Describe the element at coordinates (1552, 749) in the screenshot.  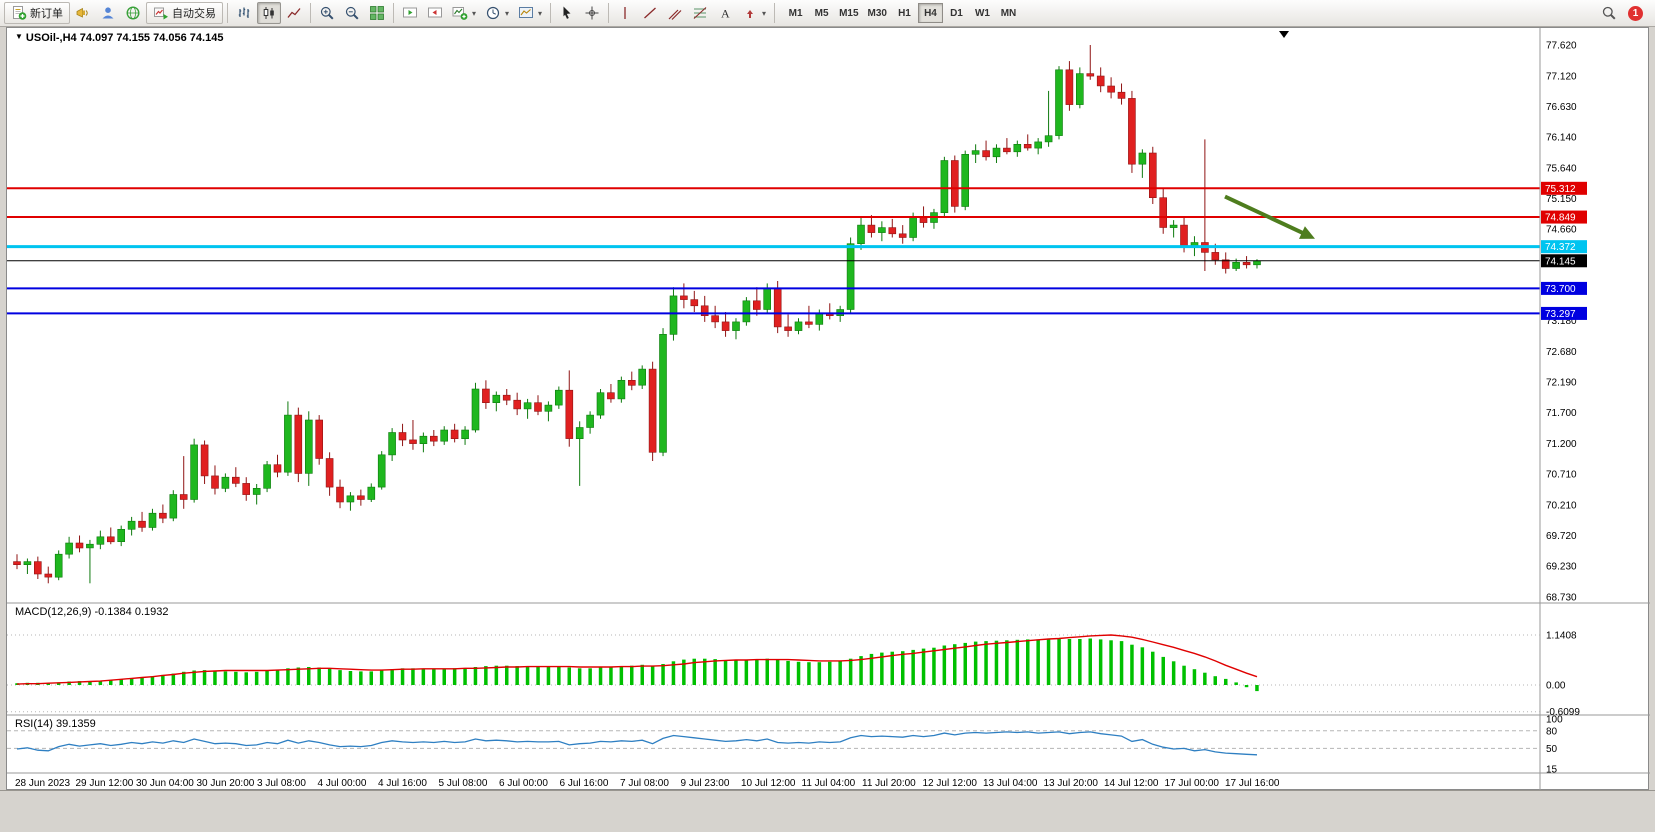
I see `svg-text: 50` at that location.